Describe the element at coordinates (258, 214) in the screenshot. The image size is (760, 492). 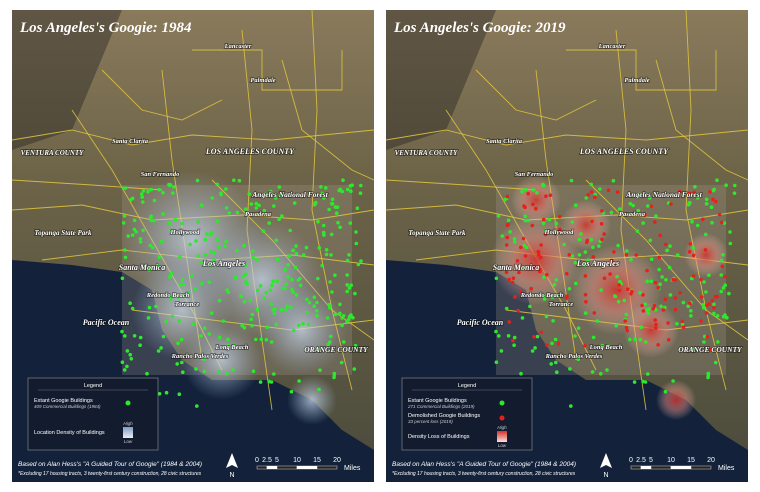
I see `place-label: Pasadena` at that location.